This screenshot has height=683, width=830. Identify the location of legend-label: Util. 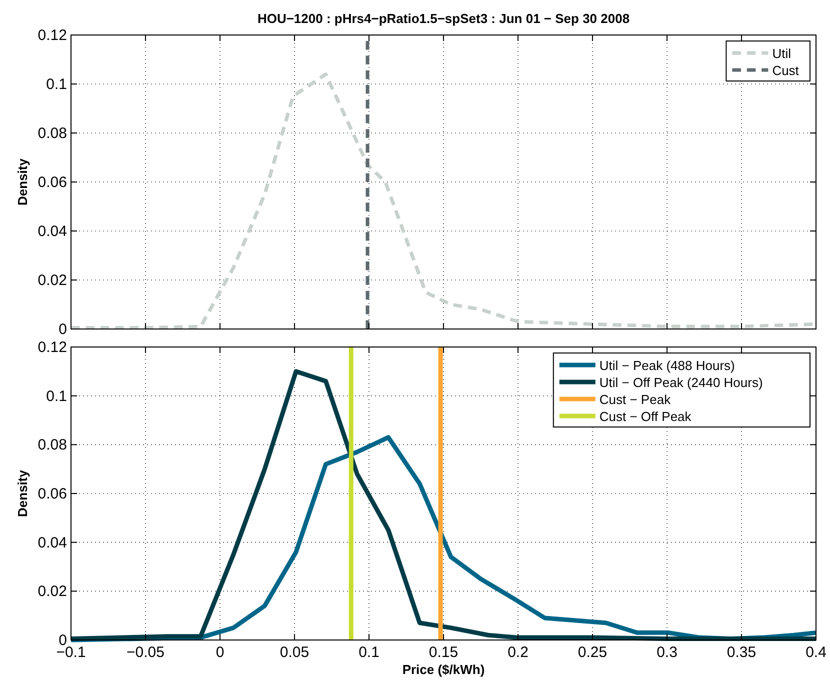
(782, 53).